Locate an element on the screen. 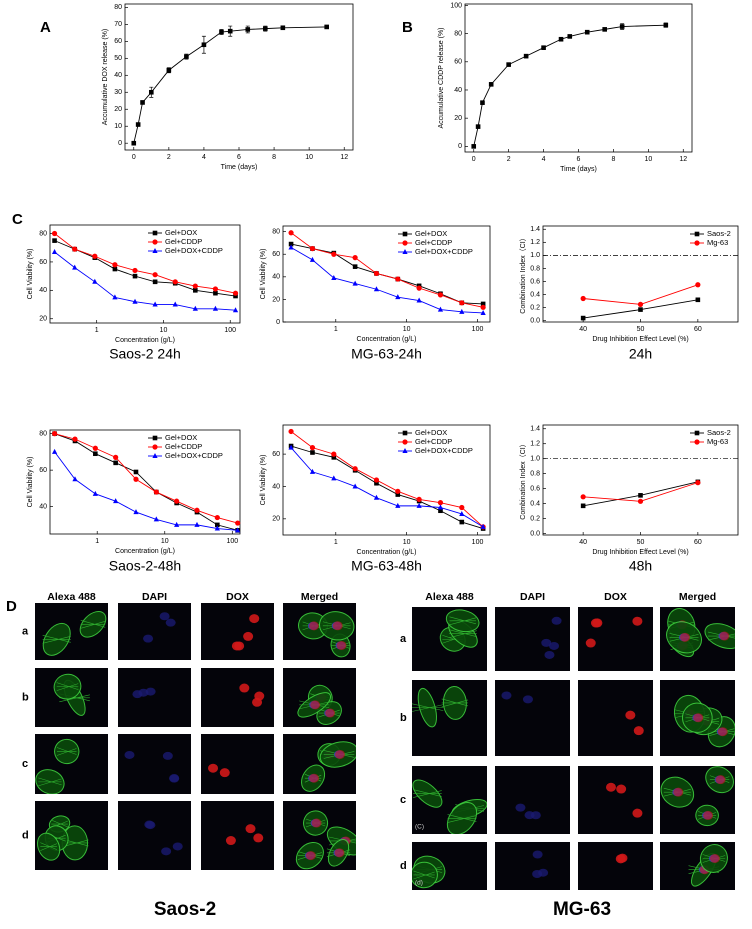  y-tick-label: 50 is located at coordinates (118, 58).